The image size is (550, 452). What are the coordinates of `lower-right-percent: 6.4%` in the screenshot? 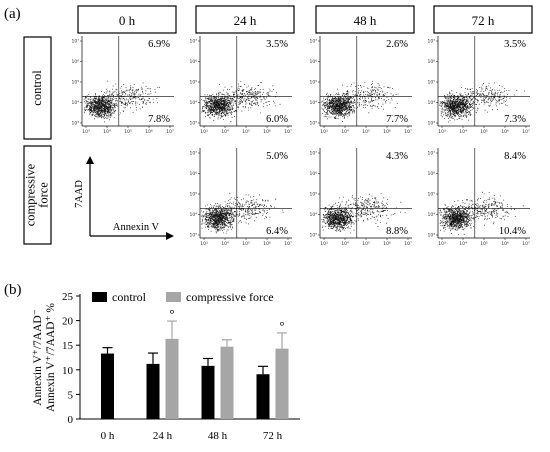 It's located at (277, 231).